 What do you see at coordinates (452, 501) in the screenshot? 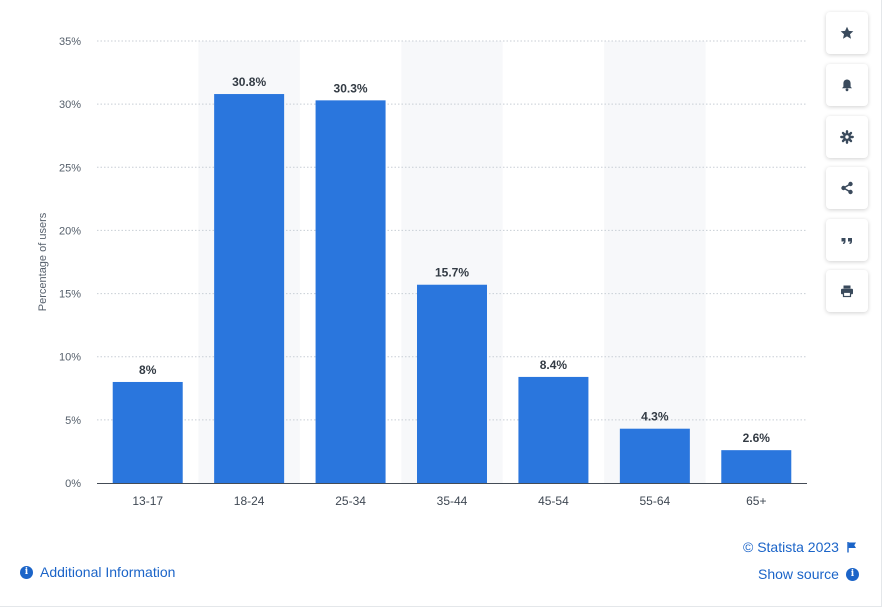
I see `x-tick-label: 35-44` at bounding box center [452, 501].